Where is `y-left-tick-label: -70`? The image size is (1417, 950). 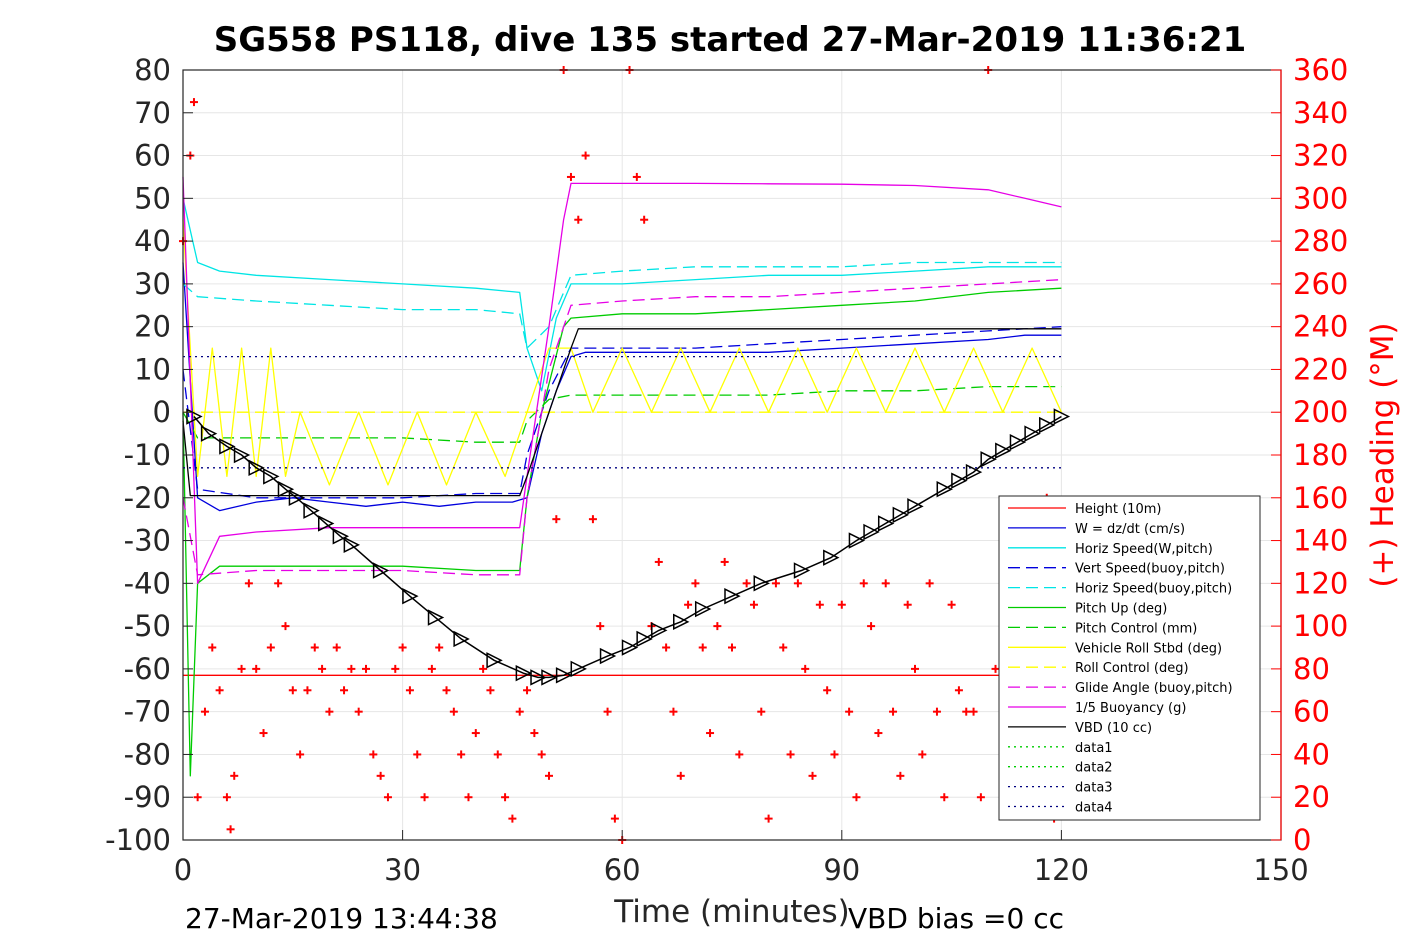 y-left-tick-label: -70 is located at coordinates (147, 712).